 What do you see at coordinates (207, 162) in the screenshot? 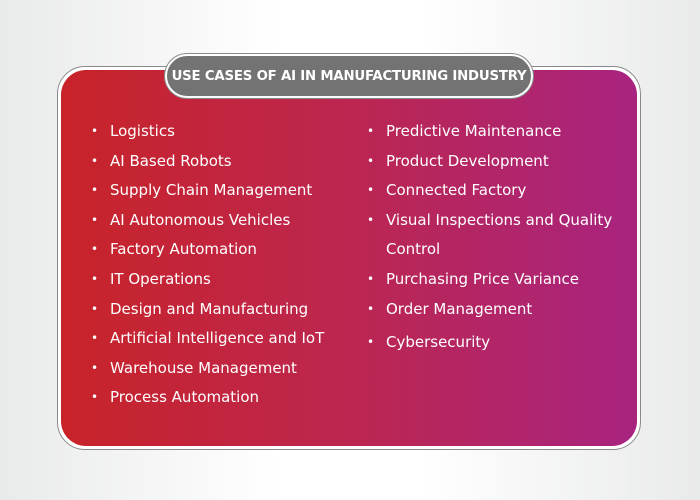
I see `list-item: AI Based Robots` at bounding box center [207, 162].